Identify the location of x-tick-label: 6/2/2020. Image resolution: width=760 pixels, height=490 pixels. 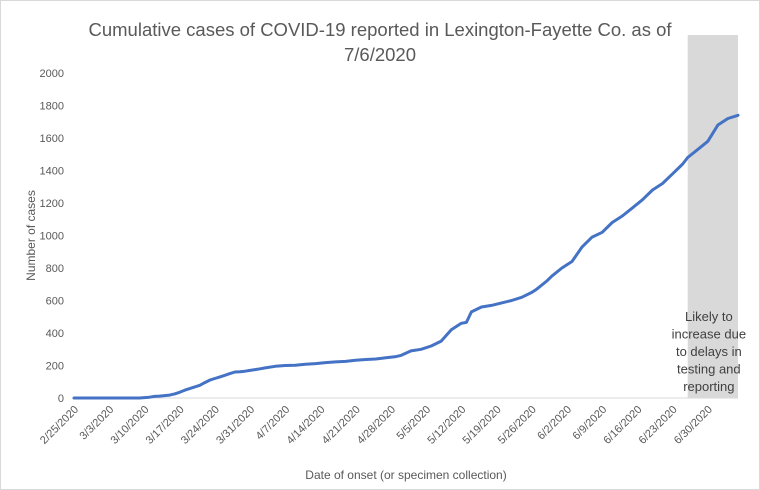
(554, 423).